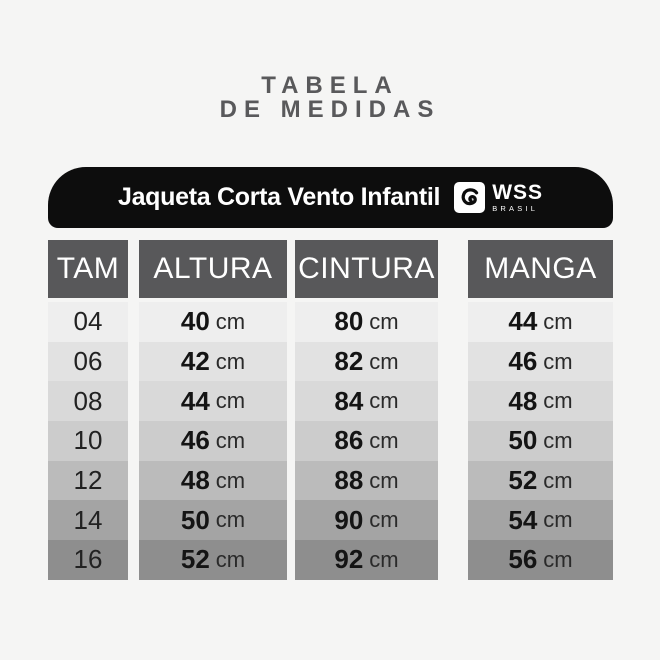 The image size is (660, 660). What do you see at coordinates (88, 480) in the screenshot?
I see `size-cell: 12` at bounding box center [88, 480].